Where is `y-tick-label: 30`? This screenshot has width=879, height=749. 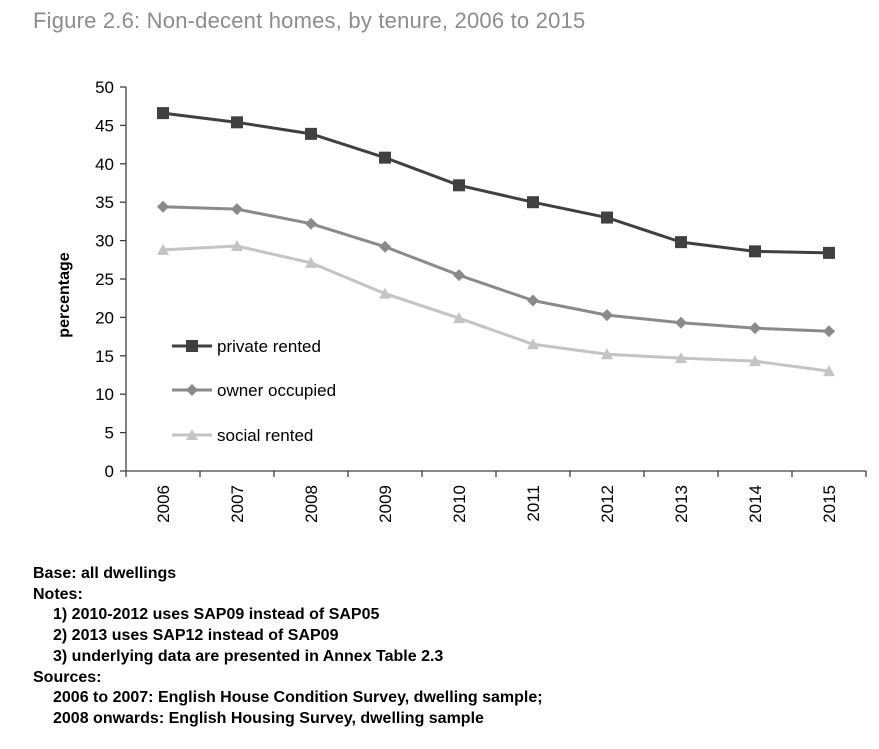
y-tick-label: 30 is located at coordinates (104, 241).